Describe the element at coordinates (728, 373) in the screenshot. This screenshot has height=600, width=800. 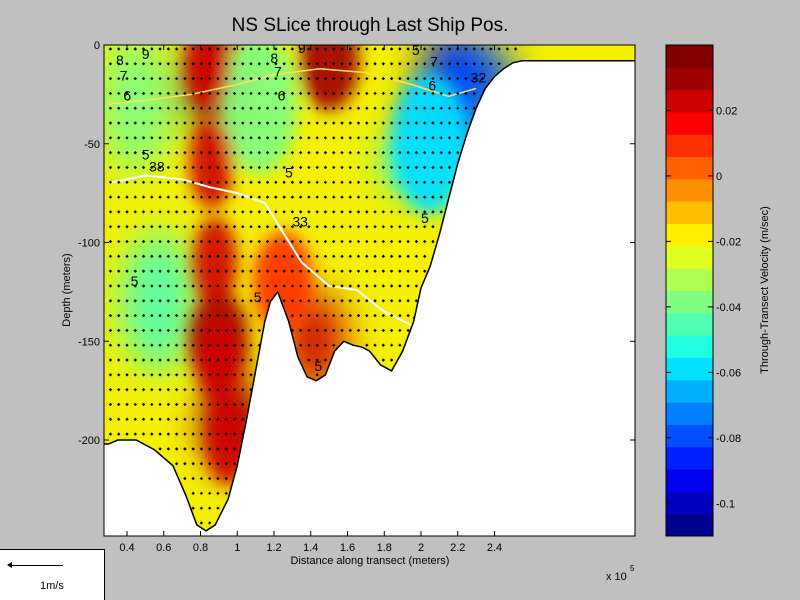
I see `colorbar-tick-label: -0.06` at that location.